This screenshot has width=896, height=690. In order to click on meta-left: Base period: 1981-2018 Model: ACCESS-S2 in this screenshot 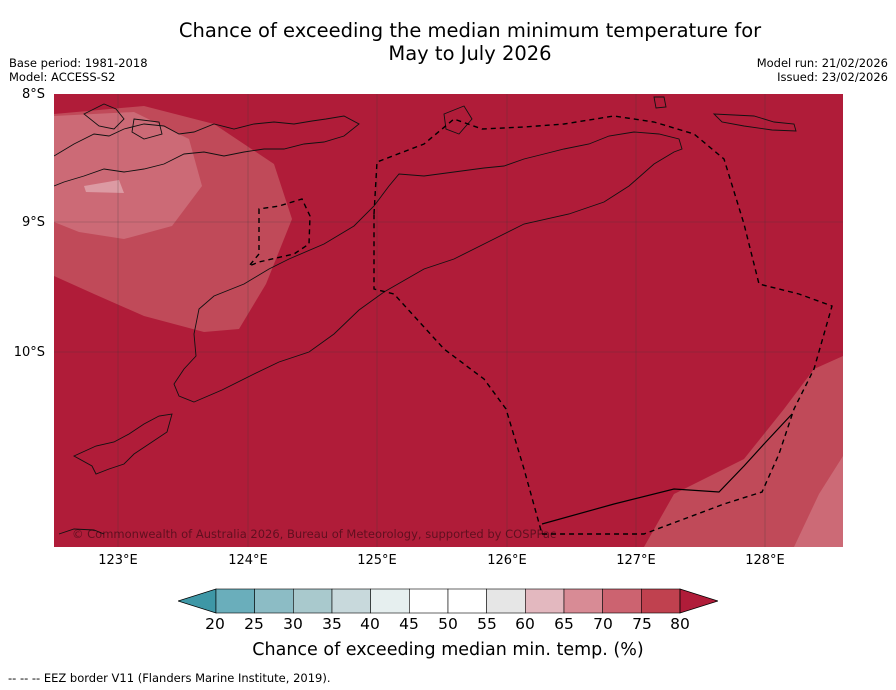, I will do `click(78, 70)`.